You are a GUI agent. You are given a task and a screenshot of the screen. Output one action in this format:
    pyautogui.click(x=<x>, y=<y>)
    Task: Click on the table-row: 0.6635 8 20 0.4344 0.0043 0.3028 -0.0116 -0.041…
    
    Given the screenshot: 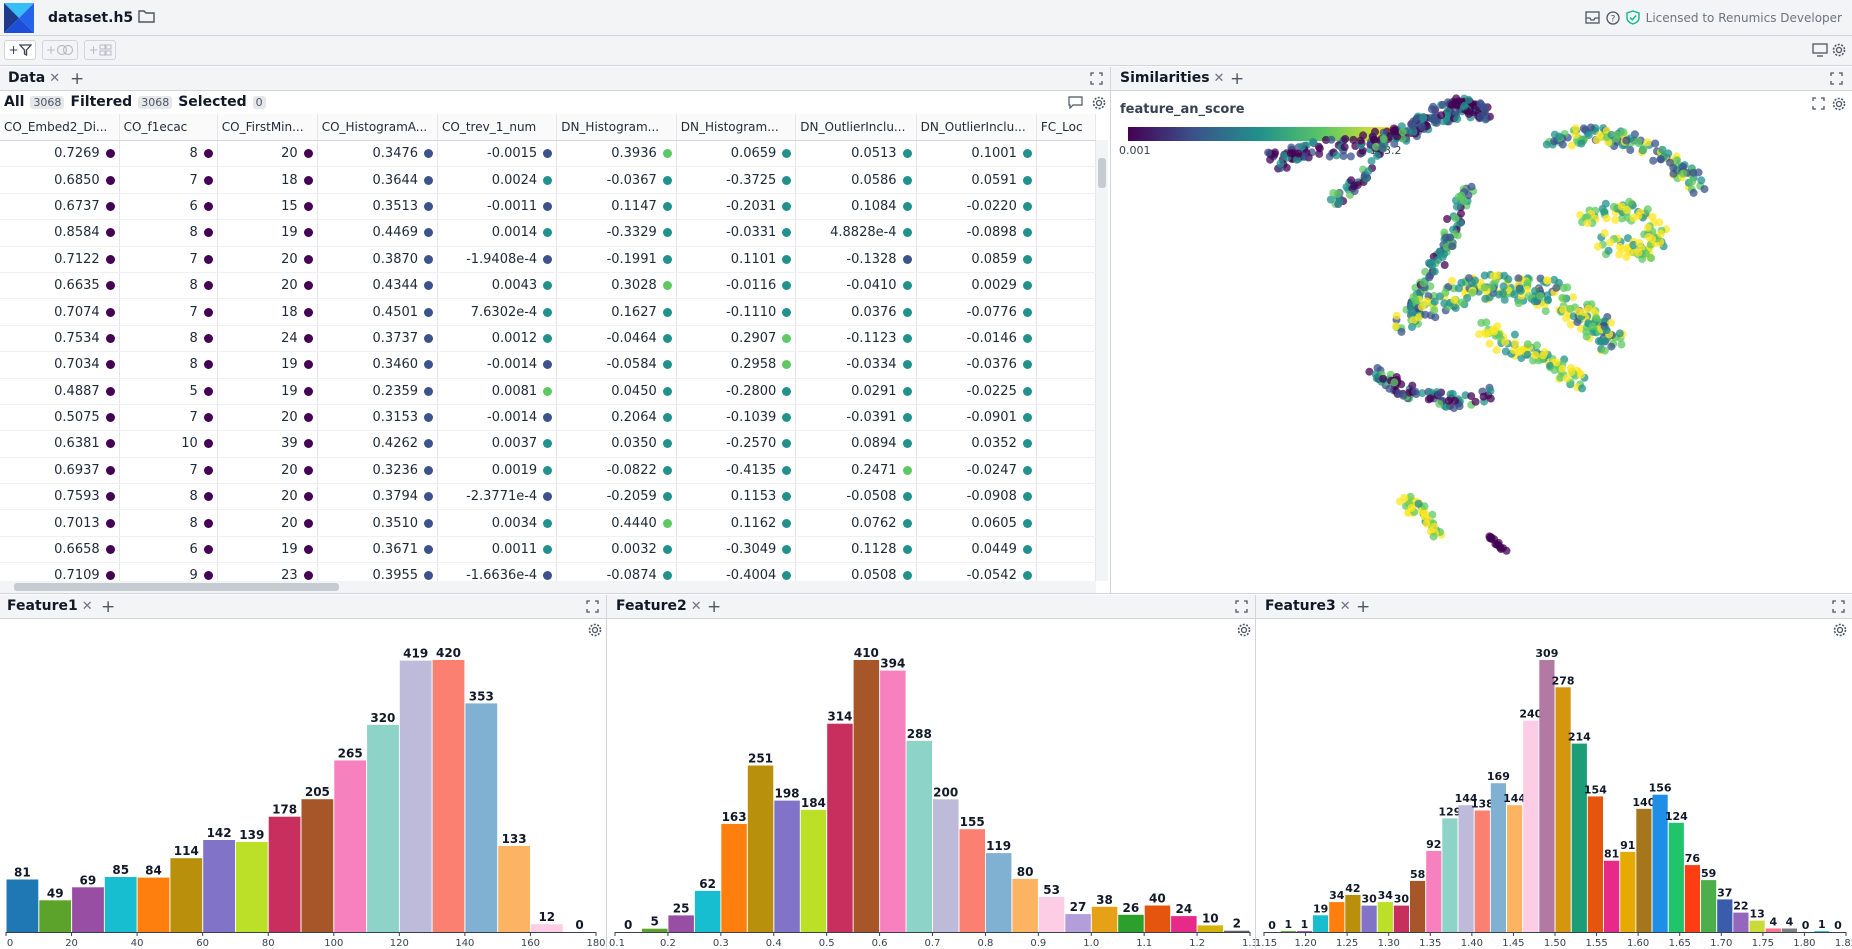 What is the action you would take?
    pyautogui.click(x=548, y=286)
    